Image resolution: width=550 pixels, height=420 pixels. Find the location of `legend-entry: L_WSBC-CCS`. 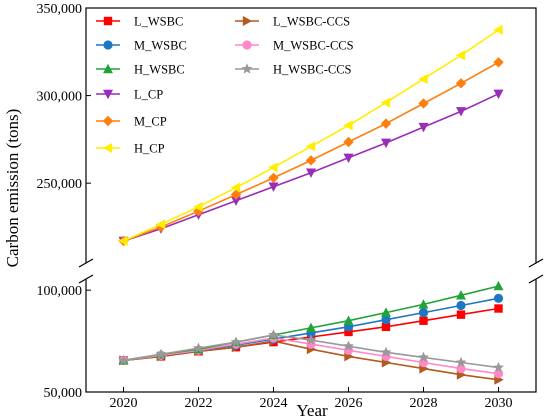

legend-entry: L_WSBC-CCS is located at coordinates (292, 22).